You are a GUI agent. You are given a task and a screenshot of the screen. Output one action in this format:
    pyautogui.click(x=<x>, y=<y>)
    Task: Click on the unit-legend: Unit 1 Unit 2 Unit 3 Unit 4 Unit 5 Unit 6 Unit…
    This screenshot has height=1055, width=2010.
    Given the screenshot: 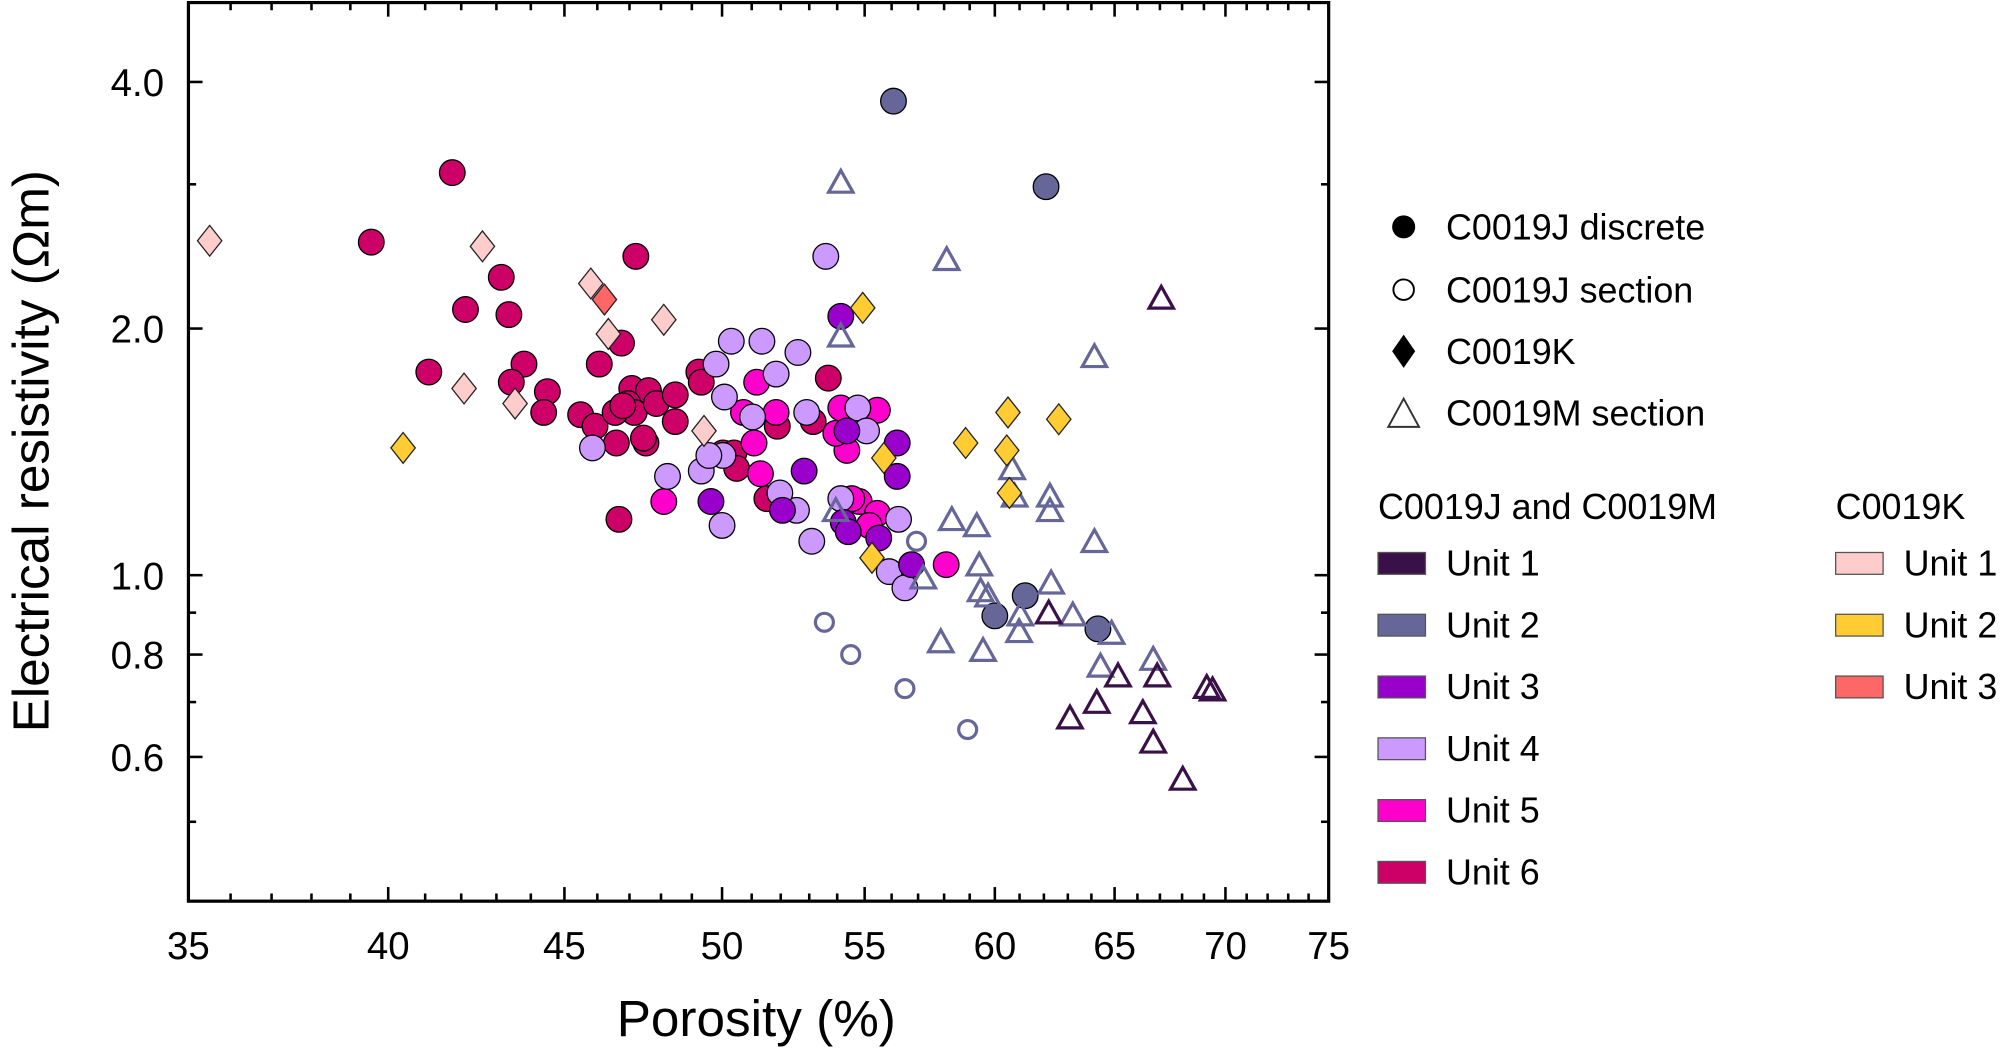 What is the action you would take?
    pyautogui.click(x=1687, y=718)
    